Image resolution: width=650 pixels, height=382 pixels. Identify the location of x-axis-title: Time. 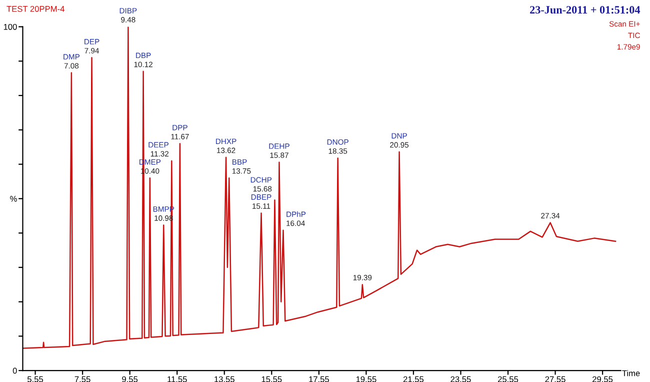
(631, 373).